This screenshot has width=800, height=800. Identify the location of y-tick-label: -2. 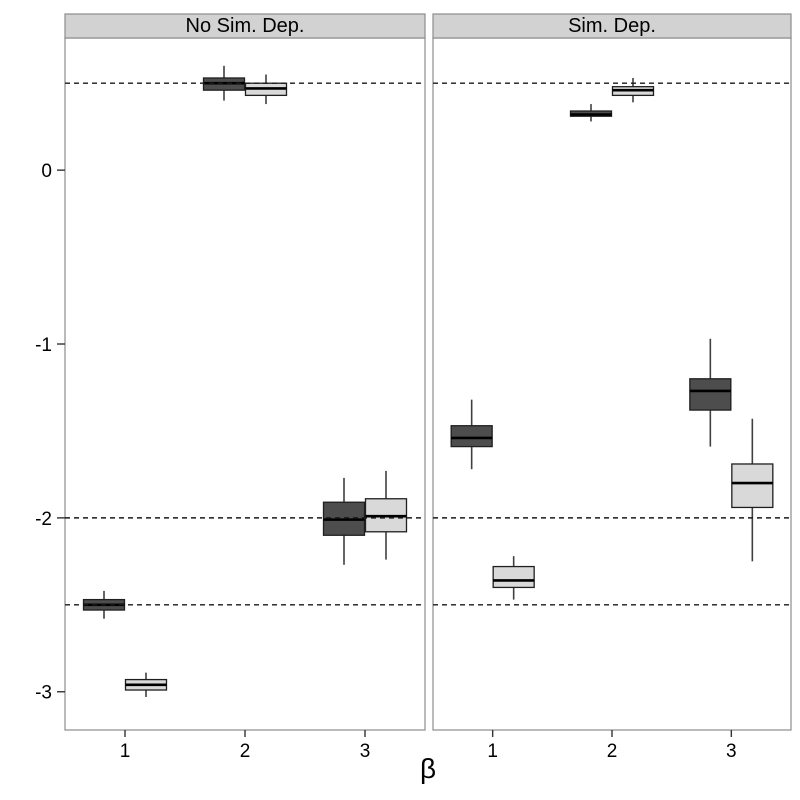
(43, 519).